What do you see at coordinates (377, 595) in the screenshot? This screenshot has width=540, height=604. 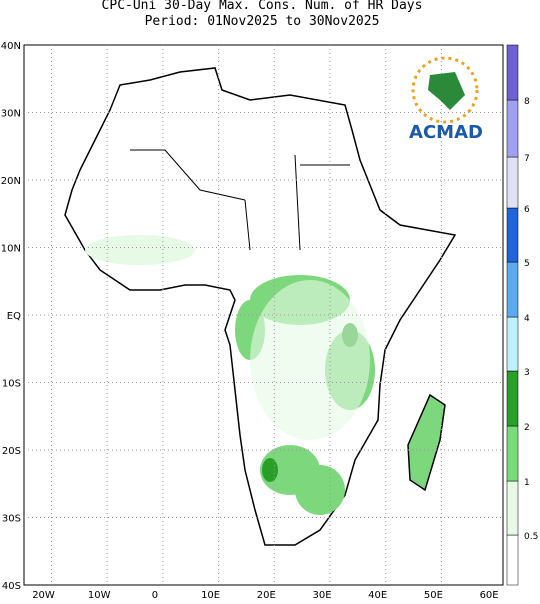 I see `lon-label: 40E` at bounding box center [377, 595].